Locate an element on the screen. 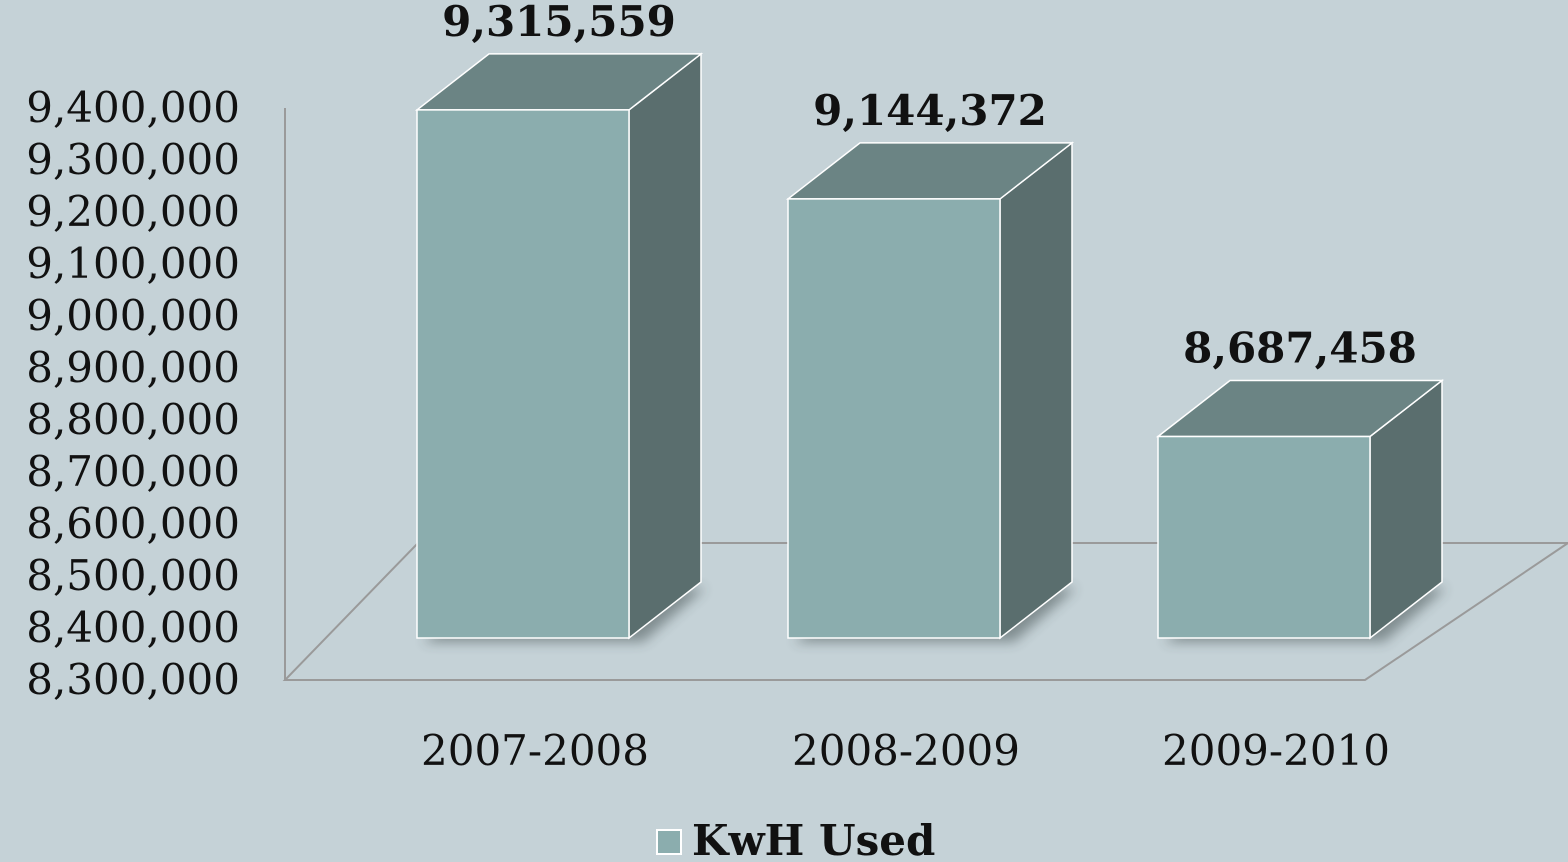  y-tick-label: 8,900,000 is located at coordinates (133, 367).